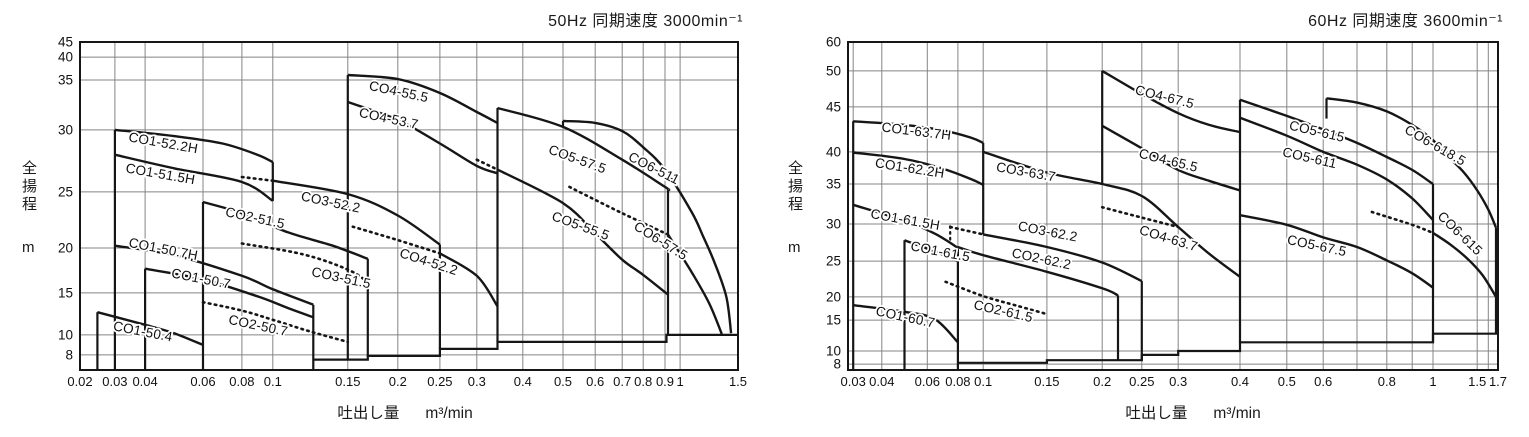  Describe the element at coordinates (645, 21) in the screenshot. I see `chart-title-50hz: 50Hz 同期速度 3000min⁻¹` at that location.